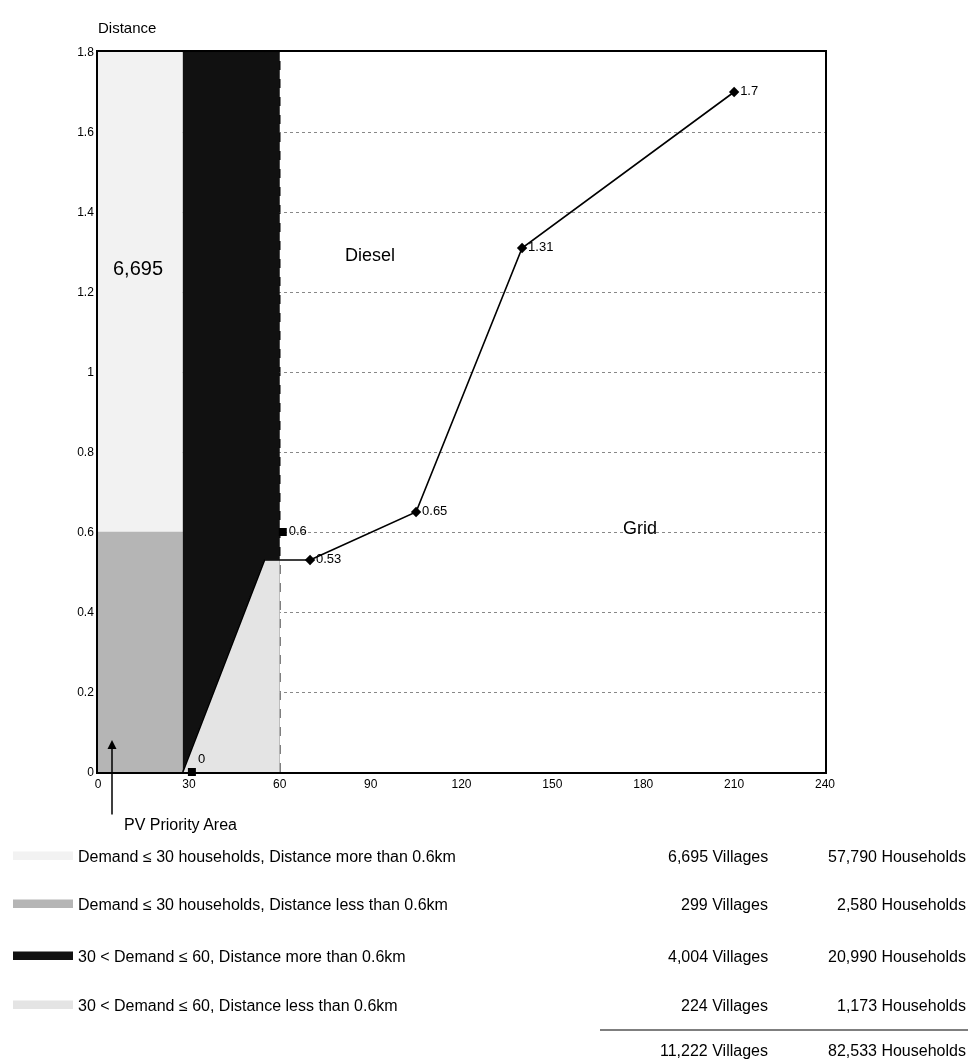 This screenshot has height=1060, width=975. I want to click on legend-label: 30 < Demand ≤ 60, Distance less than 0.6km, so click(238, 1006).